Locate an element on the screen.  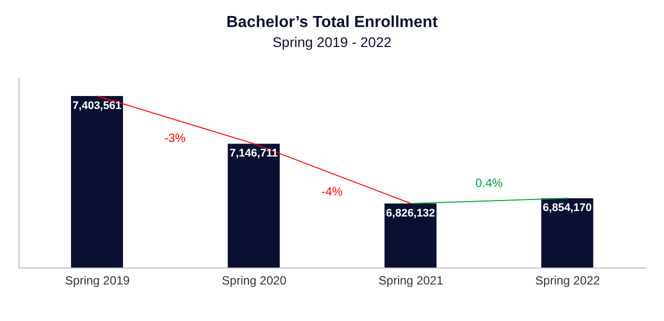
data-label: 6,826,132 is located at coordinates (410, 213).